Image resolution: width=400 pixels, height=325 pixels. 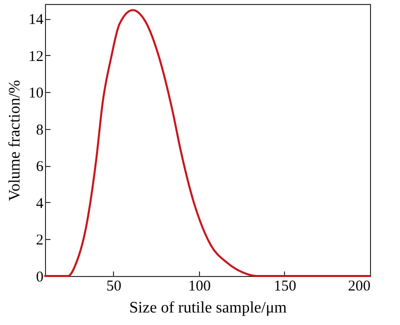 What do you see at coordinates (36, 56) in the screenshot?
I see `y-tick-label: 12` at bounding box center [36, 56].